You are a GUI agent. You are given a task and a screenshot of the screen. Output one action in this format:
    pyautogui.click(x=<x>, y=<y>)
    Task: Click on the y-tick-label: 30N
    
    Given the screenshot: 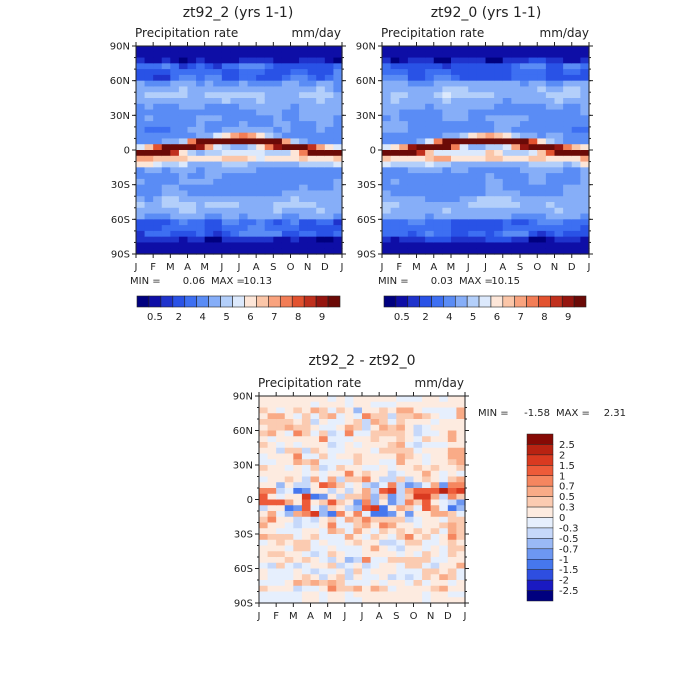 What is the action you would take?
    pyautogui.click(x=366, y=116)
    